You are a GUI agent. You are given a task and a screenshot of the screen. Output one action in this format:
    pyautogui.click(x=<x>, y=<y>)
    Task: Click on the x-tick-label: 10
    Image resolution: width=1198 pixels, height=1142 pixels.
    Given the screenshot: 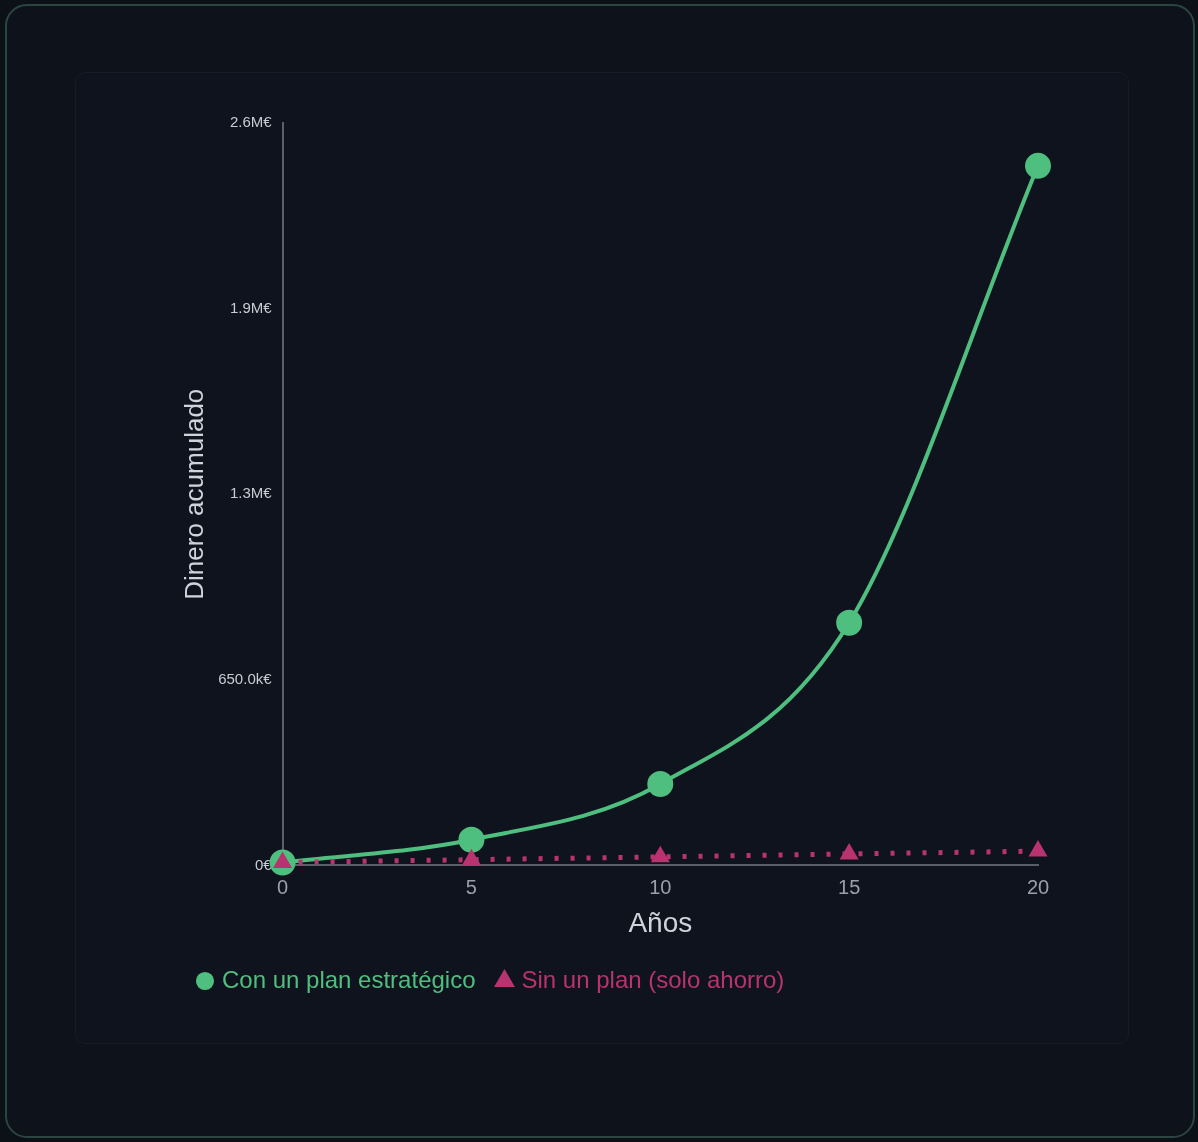 What is the action you would take?
    pyautogui.click(x=660, y=886)
    